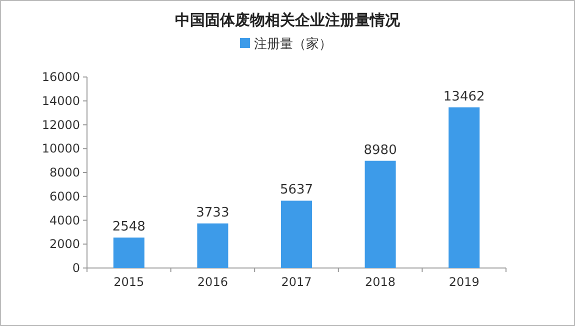 This screenshot has height=326, width=575. Describe the element at coordinates (64, 244) in the screenshot. I see `y-tick-label: 2000` at that location.